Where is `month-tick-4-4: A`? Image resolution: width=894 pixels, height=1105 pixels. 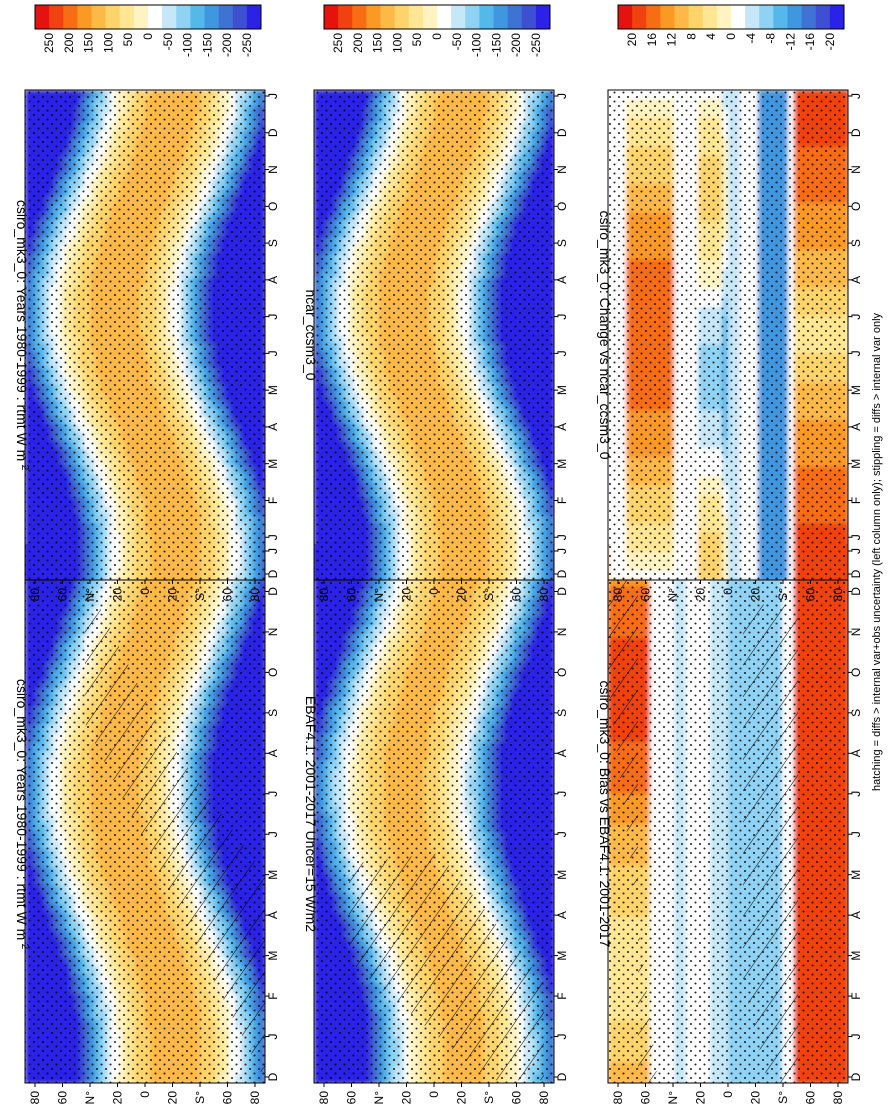
month-tick-4-4: A is located at coordinates (856, 915).